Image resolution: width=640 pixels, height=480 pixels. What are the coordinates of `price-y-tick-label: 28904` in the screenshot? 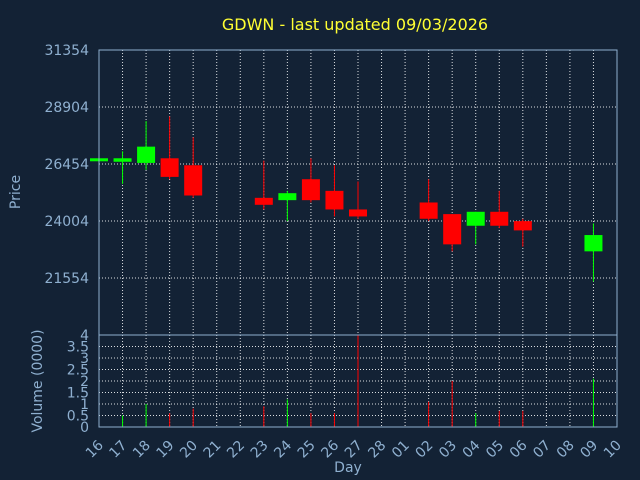 It's located at (66, 108).